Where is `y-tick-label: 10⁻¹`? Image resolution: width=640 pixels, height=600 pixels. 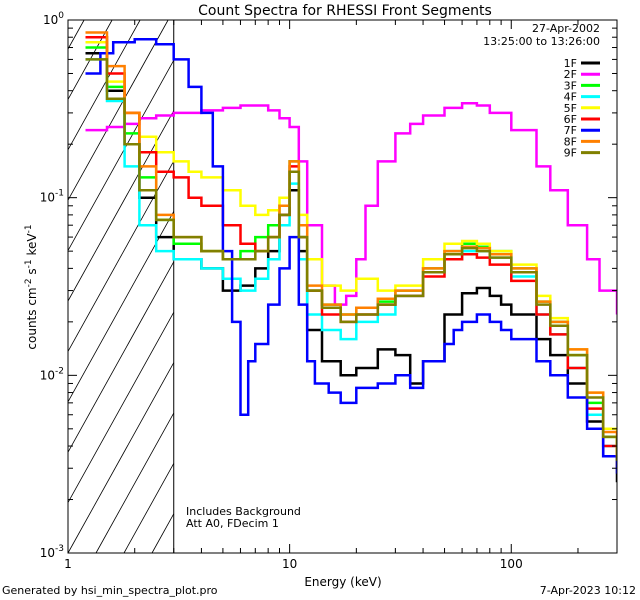 y-tick-label: 10⁻¹ is located at coordinates (52, 197).